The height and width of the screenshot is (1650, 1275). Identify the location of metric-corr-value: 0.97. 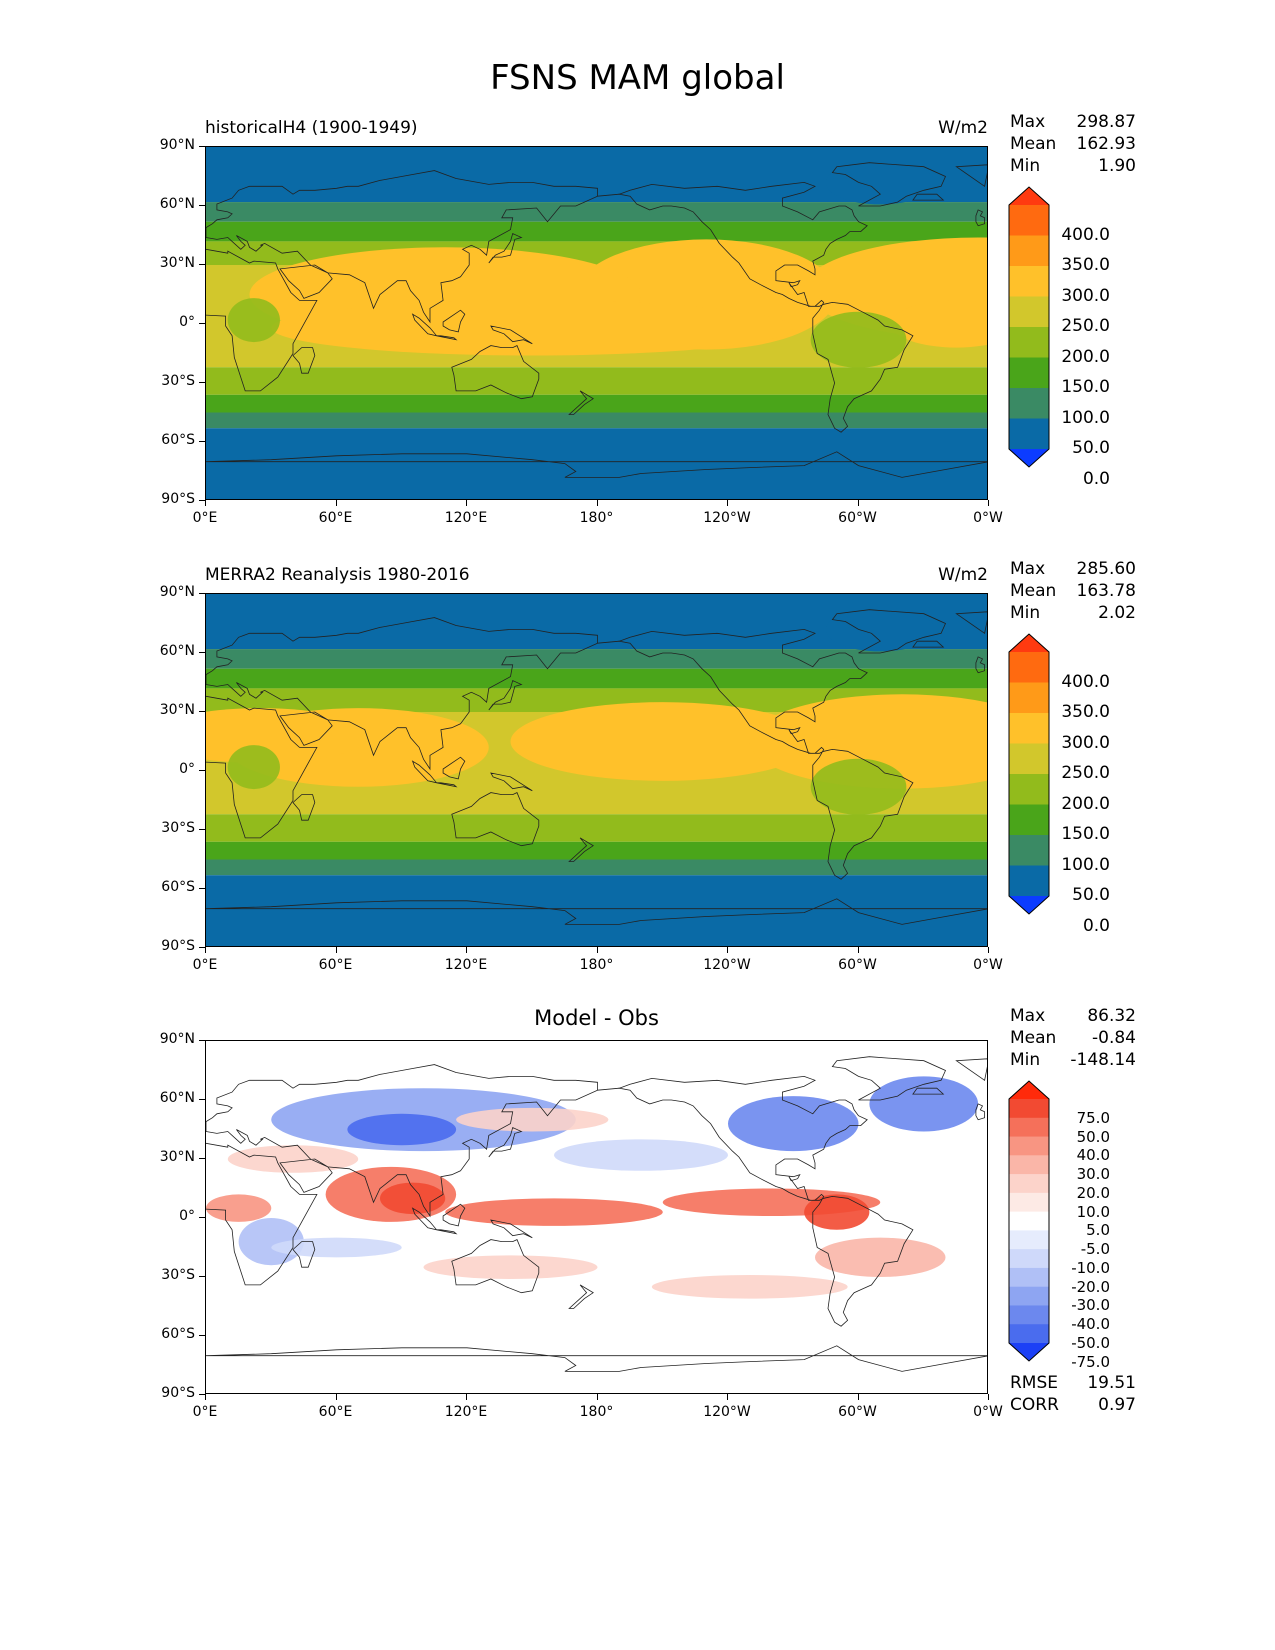
(1117, 1405).